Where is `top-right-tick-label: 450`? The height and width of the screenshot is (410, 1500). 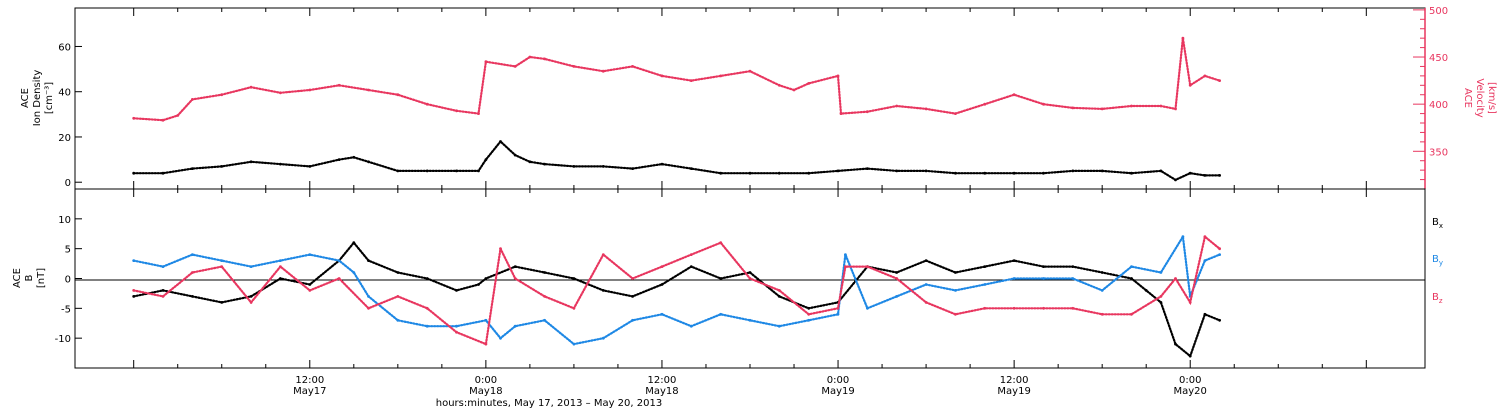
top-right-tick-label: 450 is located at coordinates (1438, 58).